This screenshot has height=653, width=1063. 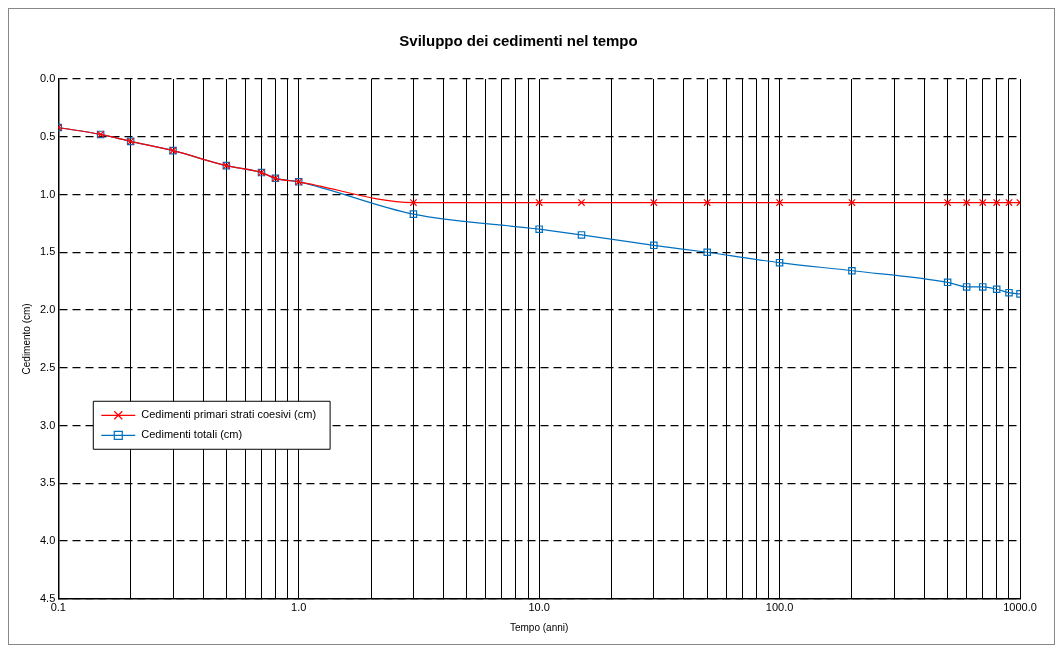 What do you see at coordinates (192, 434) in the screenshot?
I see `legend-label: Cedimenti totali (cm)` at bounding box center [192, 434].